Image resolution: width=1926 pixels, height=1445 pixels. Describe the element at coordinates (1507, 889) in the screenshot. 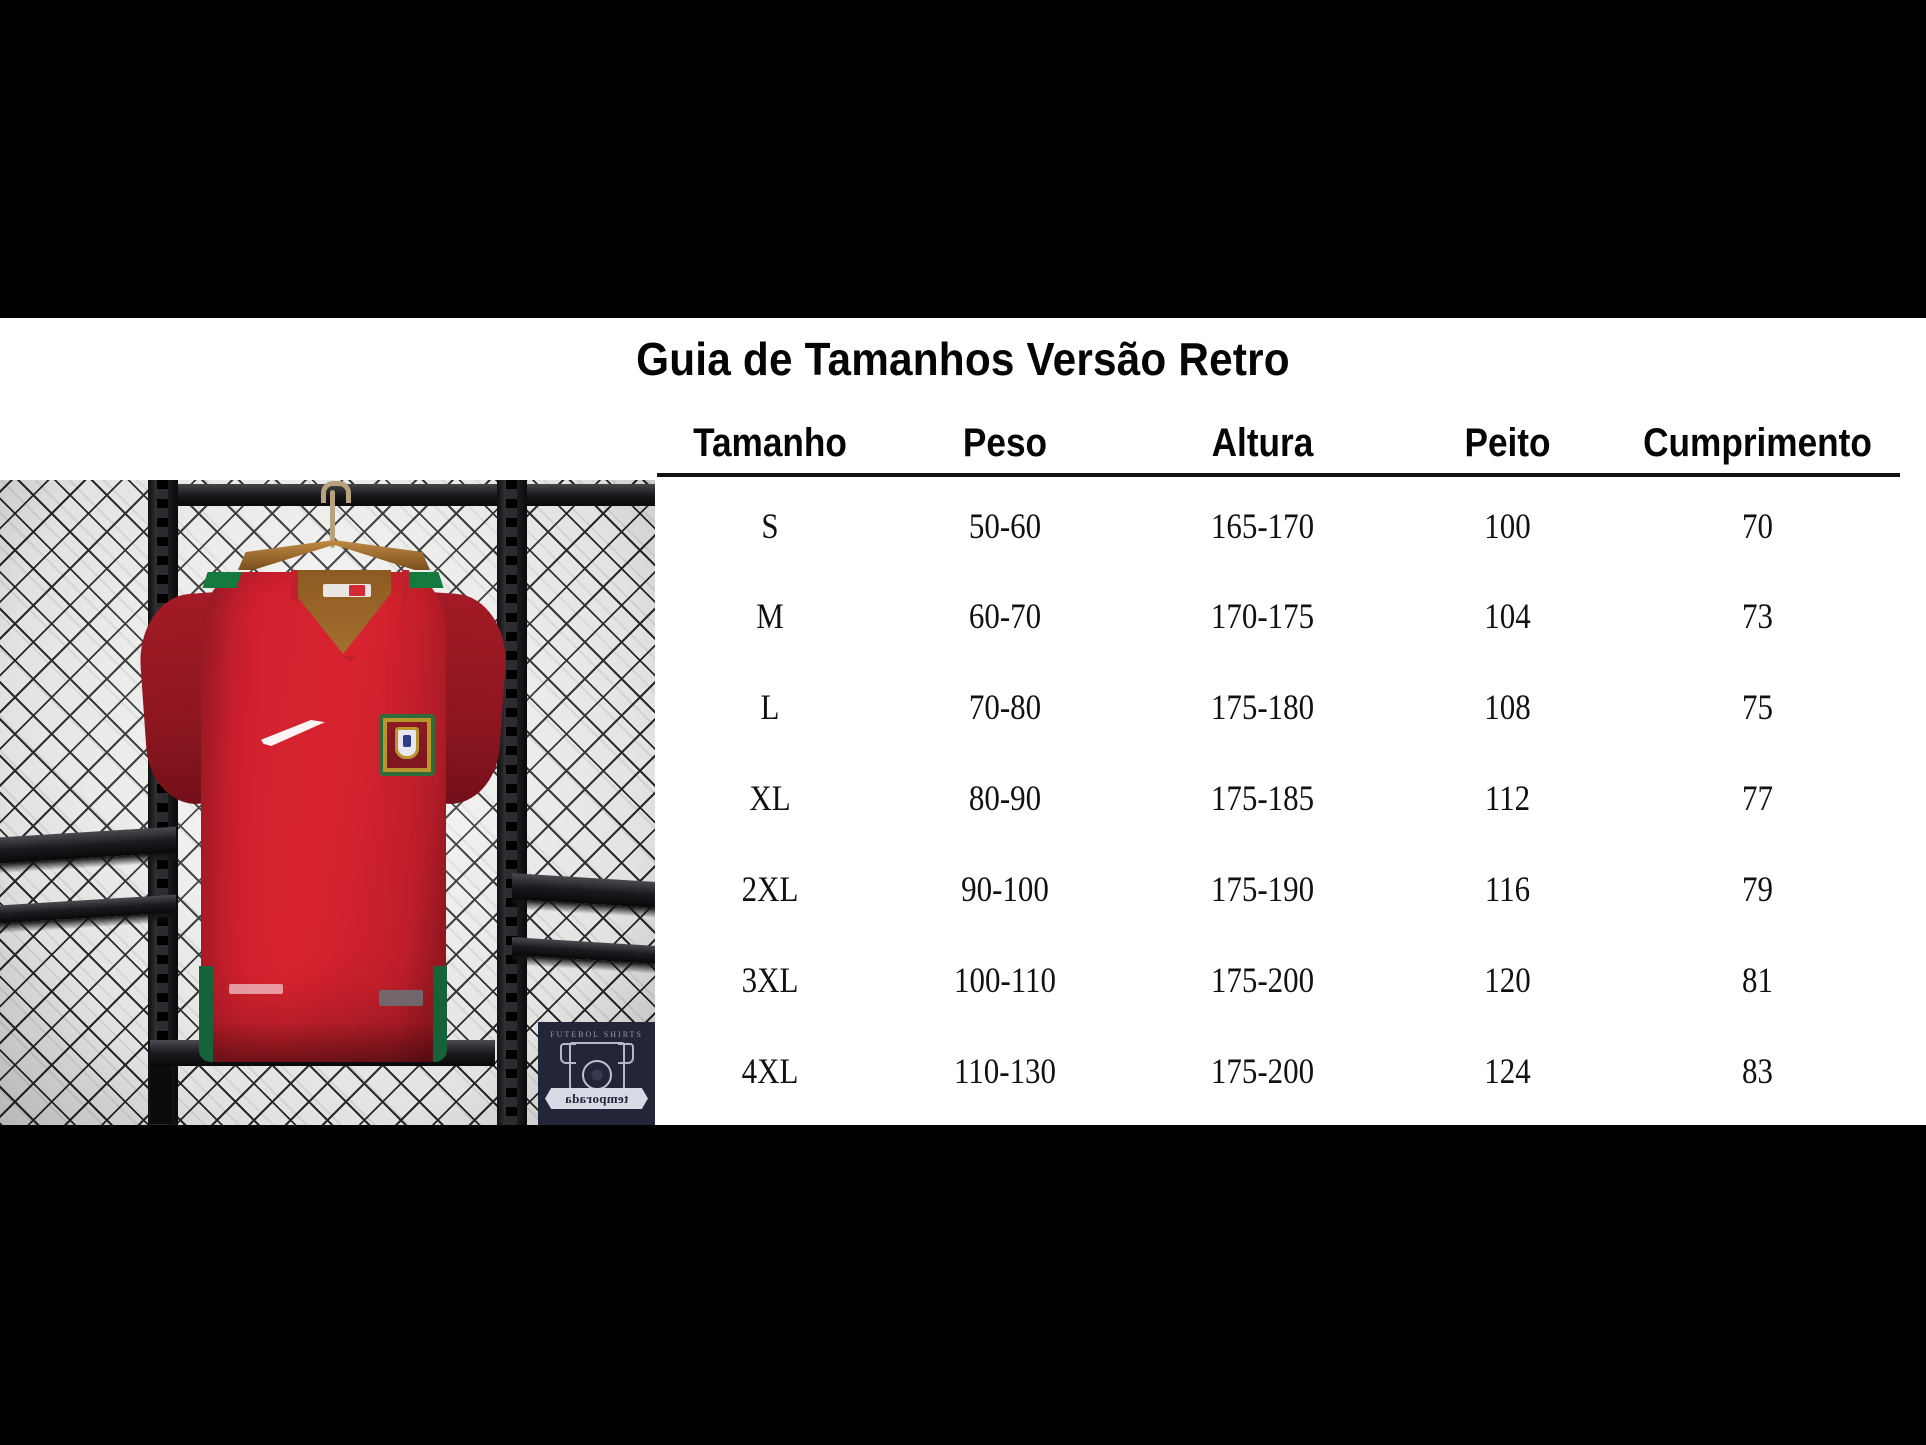

I see `cell-peito: 116` at that location.